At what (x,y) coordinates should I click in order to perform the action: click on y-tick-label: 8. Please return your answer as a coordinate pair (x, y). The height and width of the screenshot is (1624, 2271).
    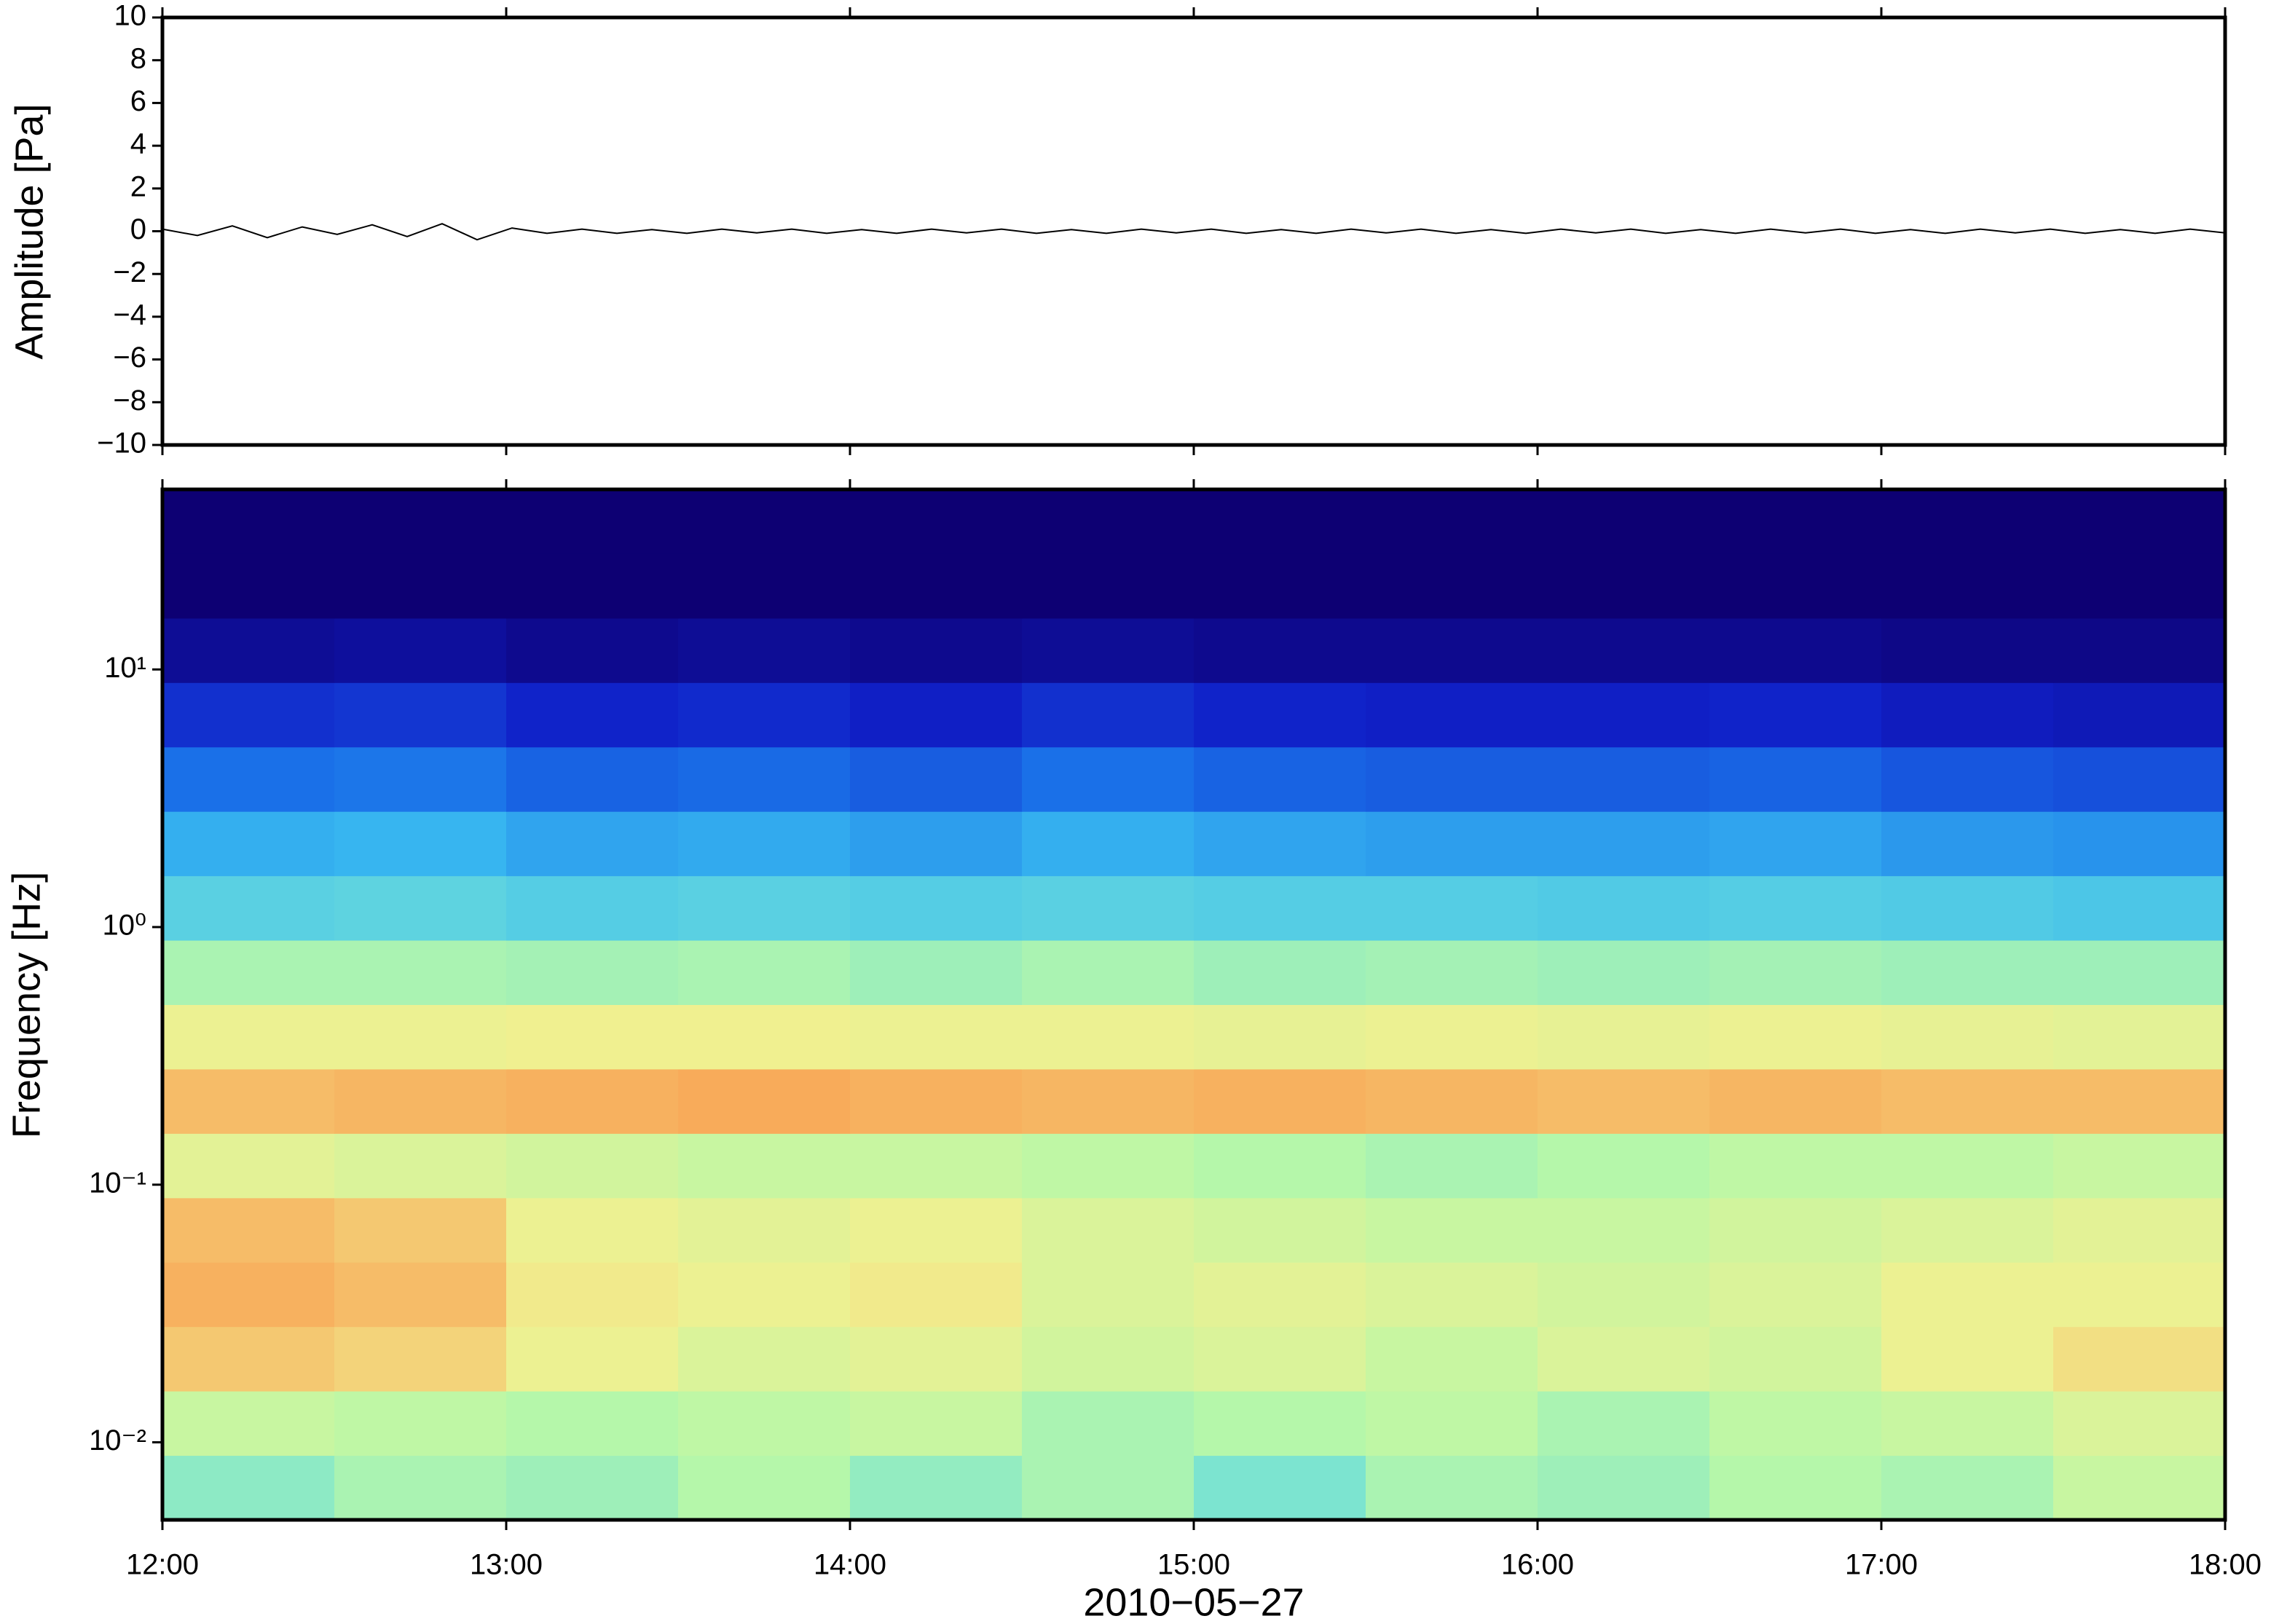
    Looking at the image, I should click on (138, 58).